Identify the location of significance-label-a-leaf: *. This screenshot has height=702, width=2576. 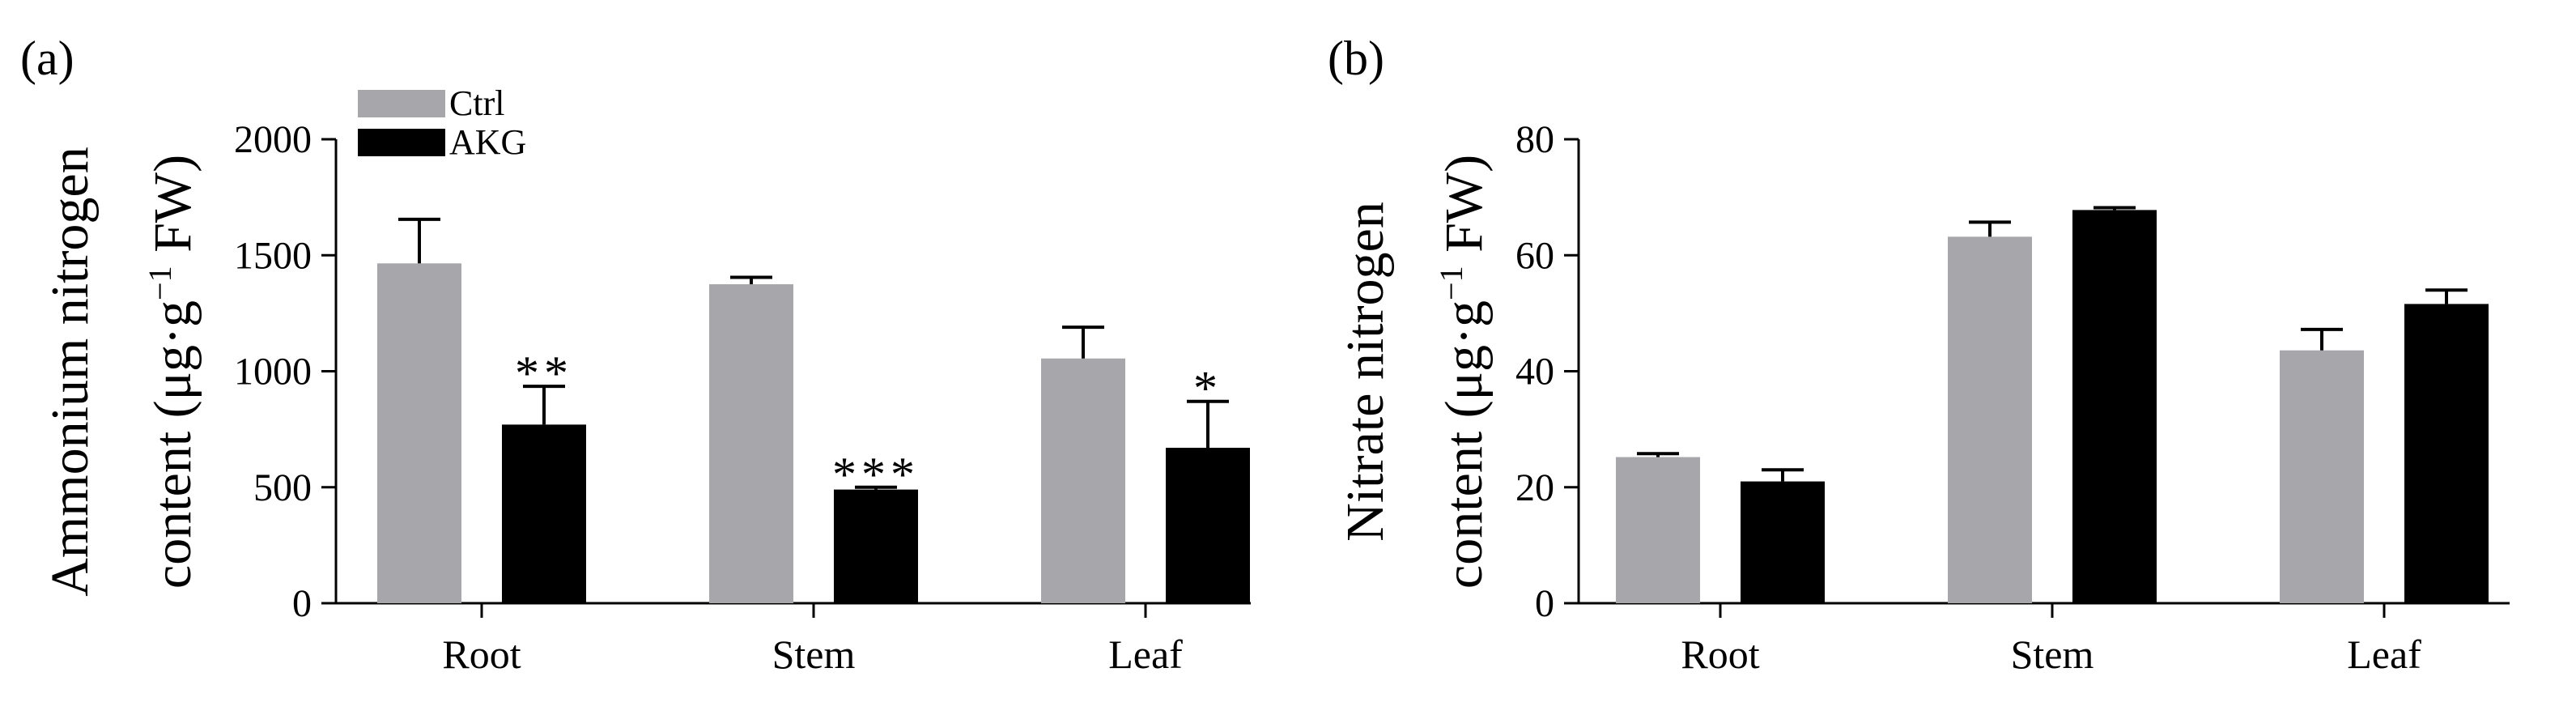
(1207, 388).